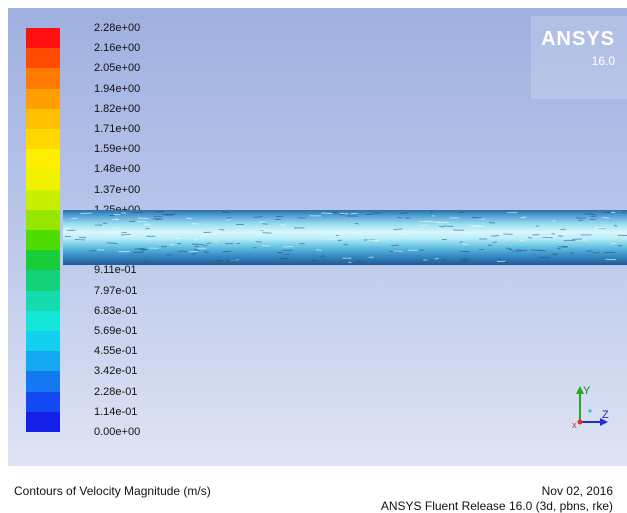  What do you see at coordinates (115, 371) in the screenshot?
I see `legend-label: 3.42e-01` at bounding box center [115, 371].